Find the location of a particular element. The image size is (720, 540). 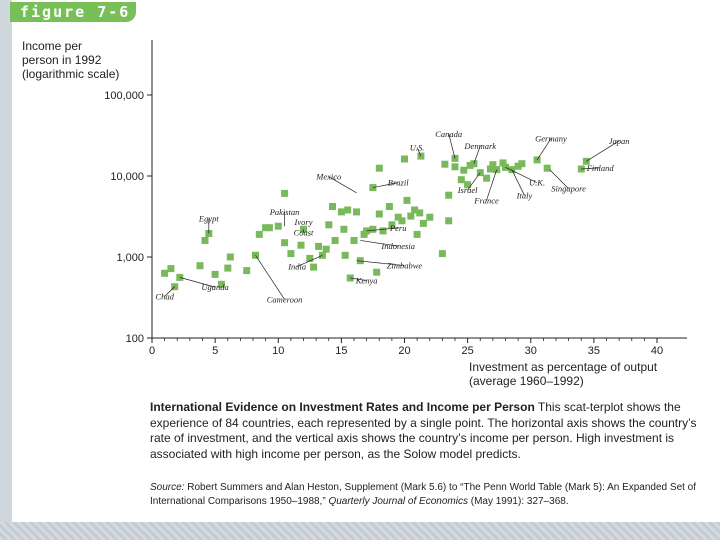

y-tick-label: 100 is located at coordinates (135, 339).